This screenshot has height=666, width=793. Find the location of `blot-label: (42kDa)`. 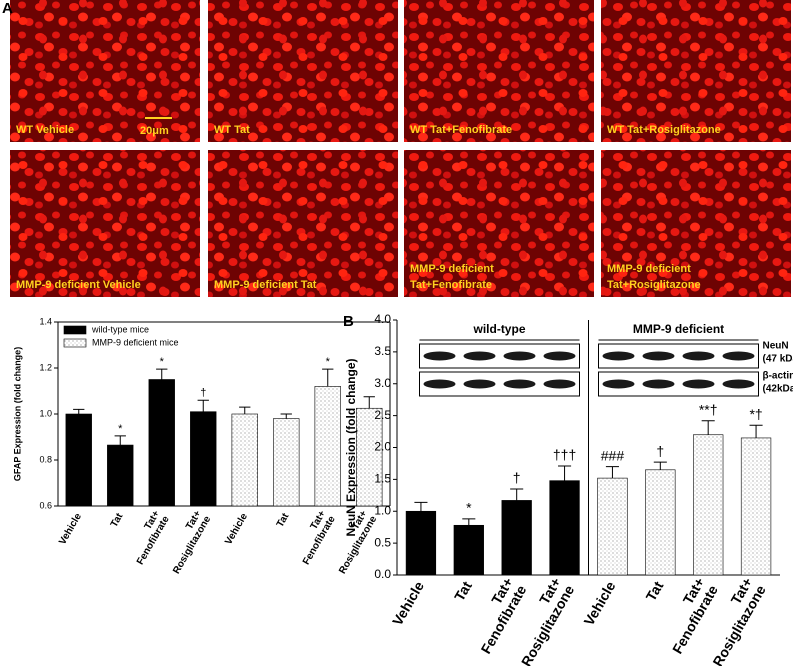

blot-label: (42kDa) is located at coordinates (778, 389).